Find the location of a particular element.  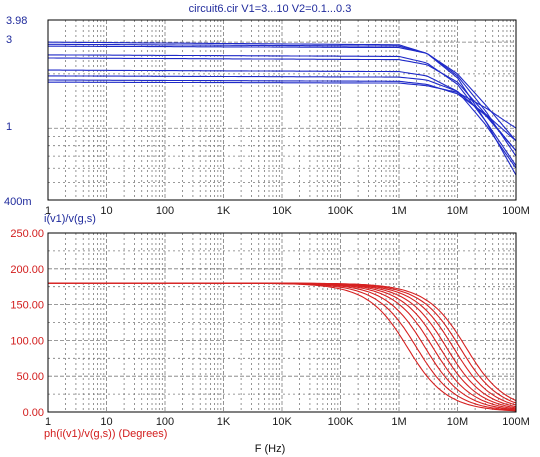

y-tick-label: 150.00 is located at coordinates (27, 306).